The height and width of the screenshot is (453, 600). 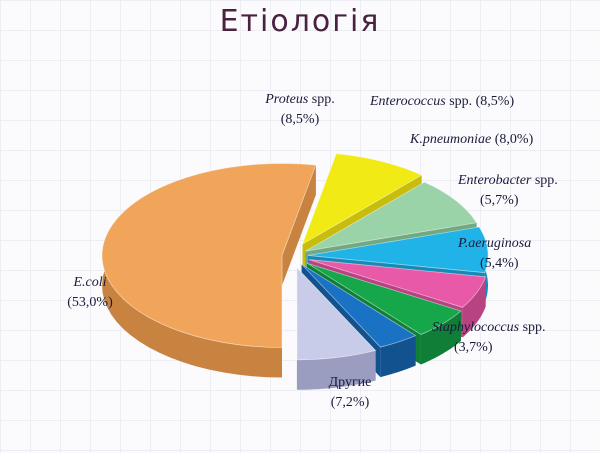 What do you see at coordinates (480, 101) in the screenshot?
I see `slice-label-suffix: spp. (8,5%)` at bounding box center [480, 101].